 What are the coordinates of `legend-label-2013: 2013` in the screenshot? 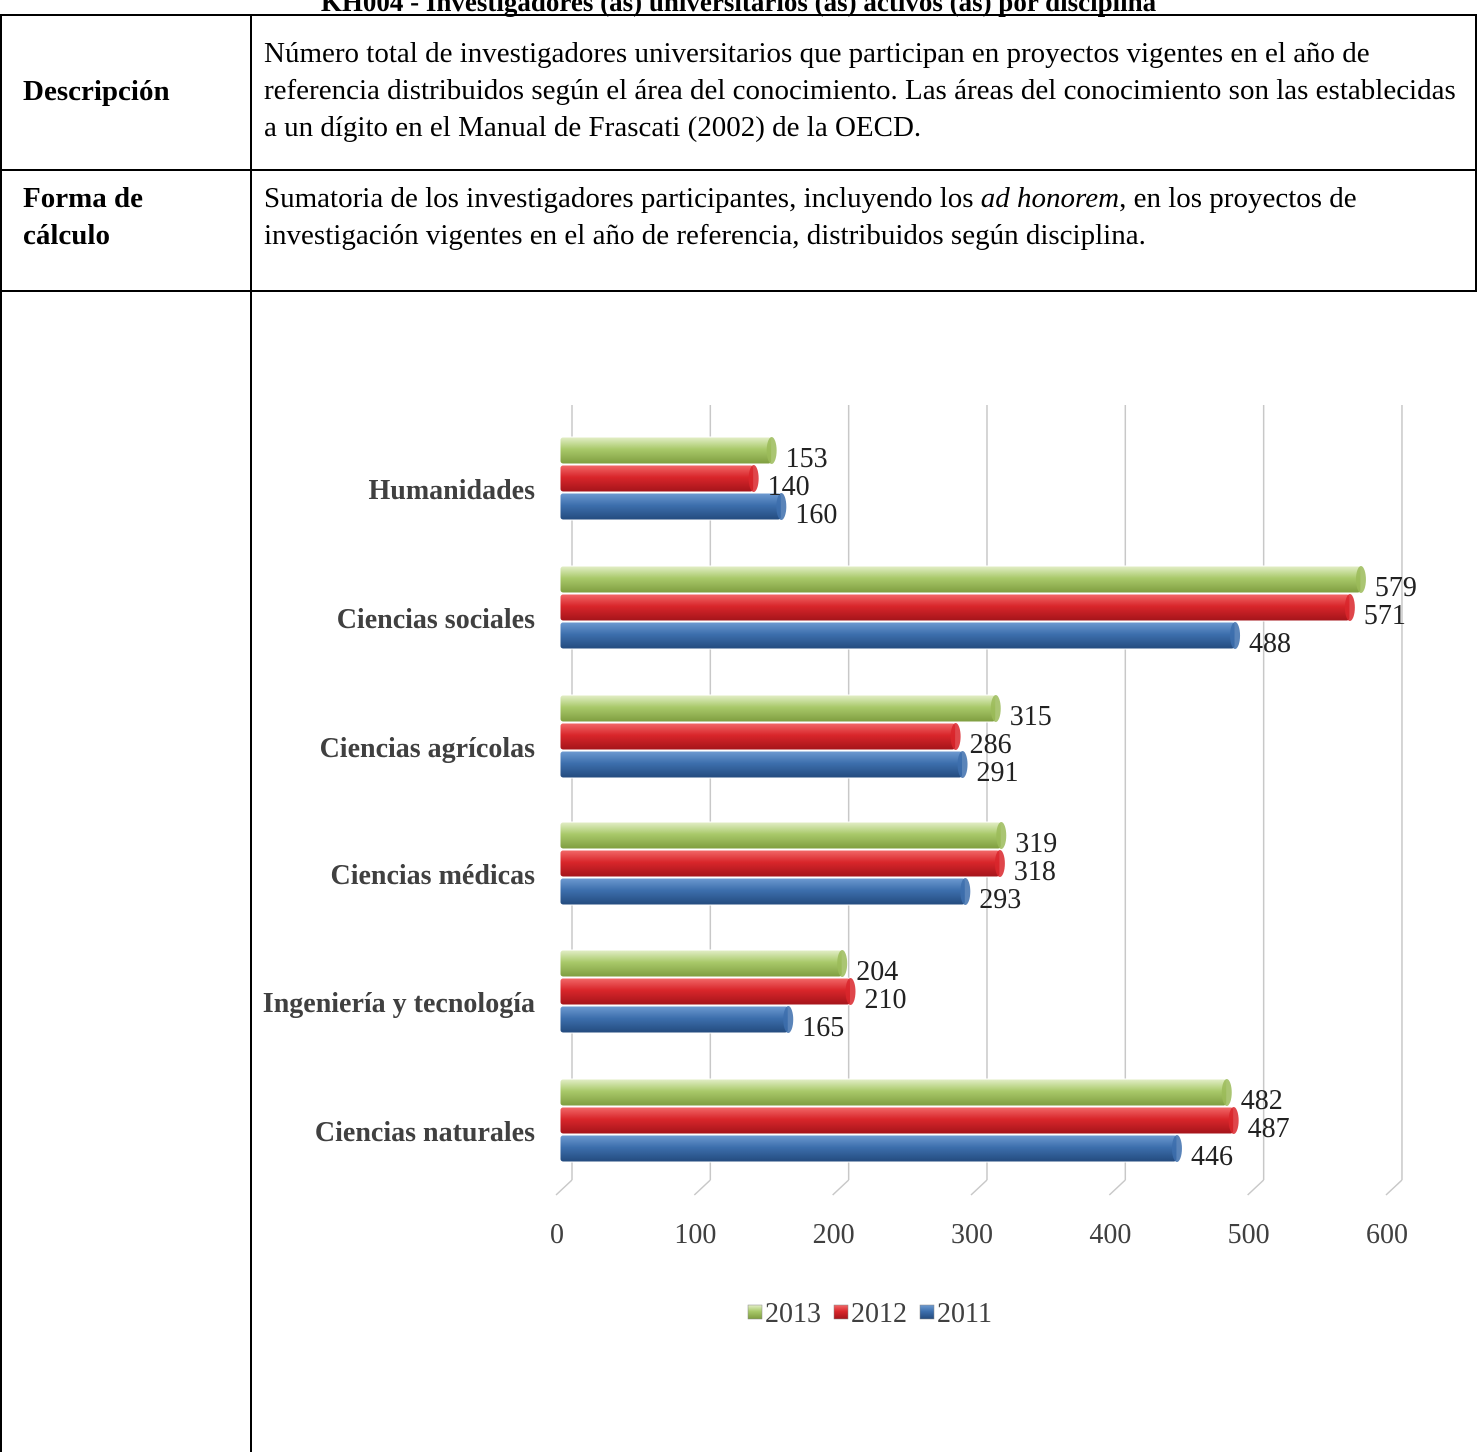 It's located at (793, 1313).